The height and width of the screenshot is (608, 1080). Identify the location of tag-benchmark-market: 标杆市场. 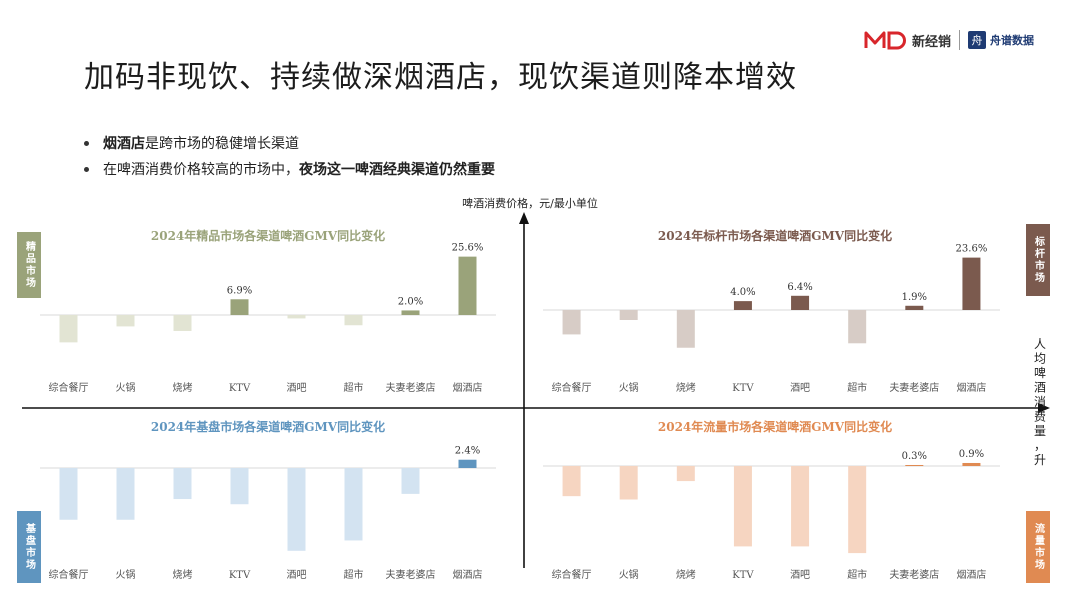
(1038, 260).